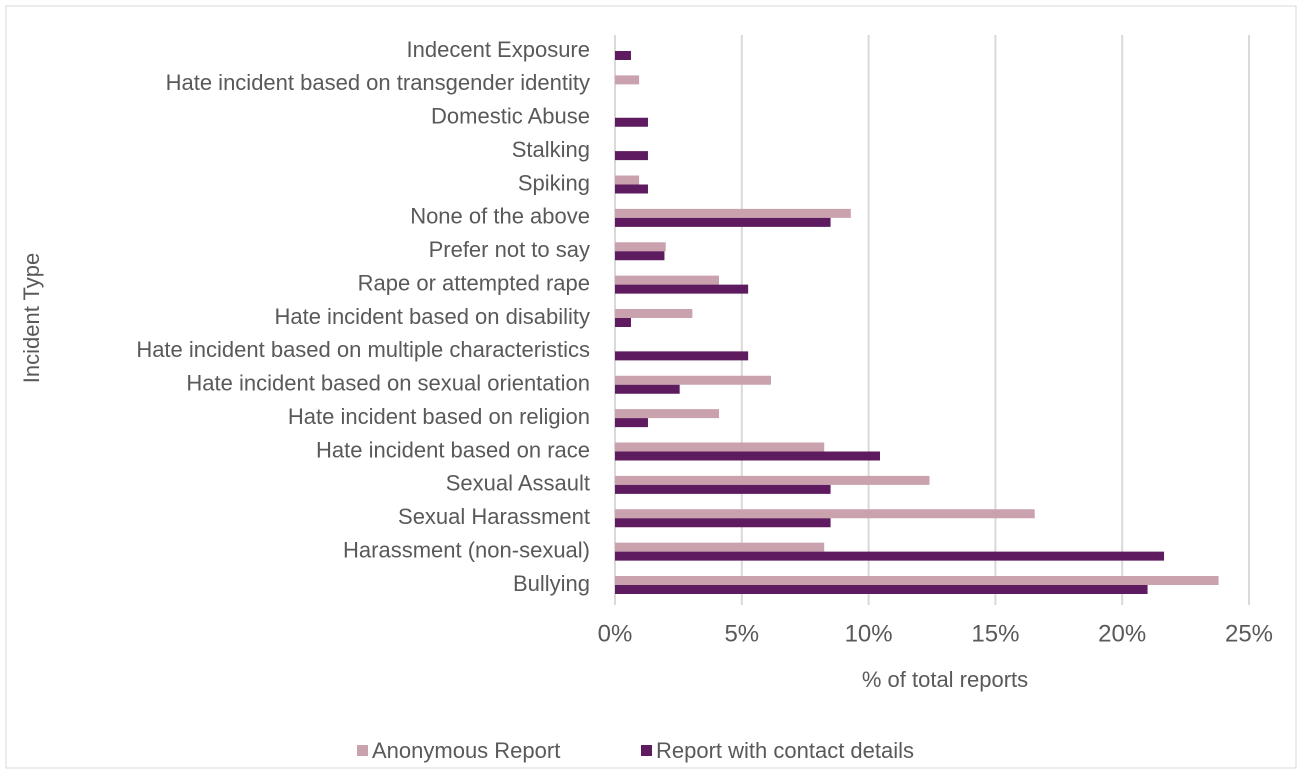  Describe the element at coordinates (466, 750) in the screenshot. I see `legend-label: Anonymous Report` at that location.